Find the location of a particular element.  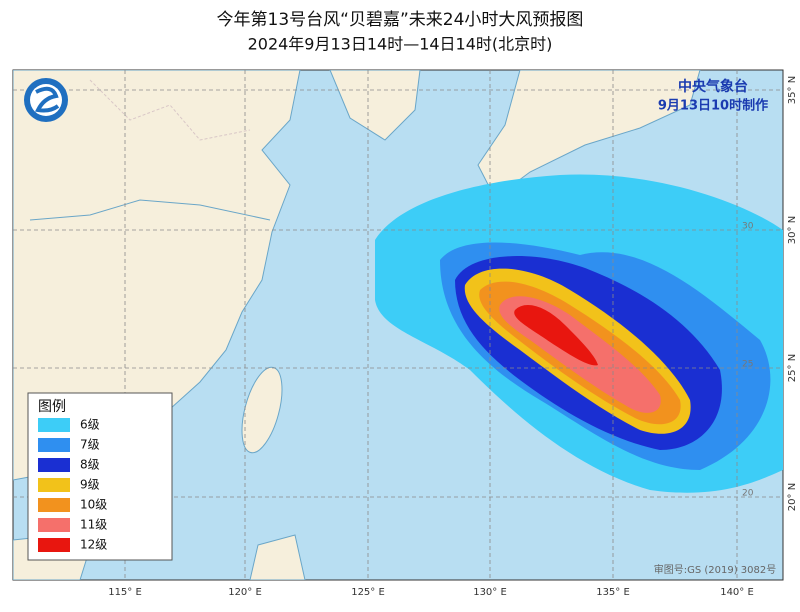

inner-lat: 20 is located at coordinates (748, 494).